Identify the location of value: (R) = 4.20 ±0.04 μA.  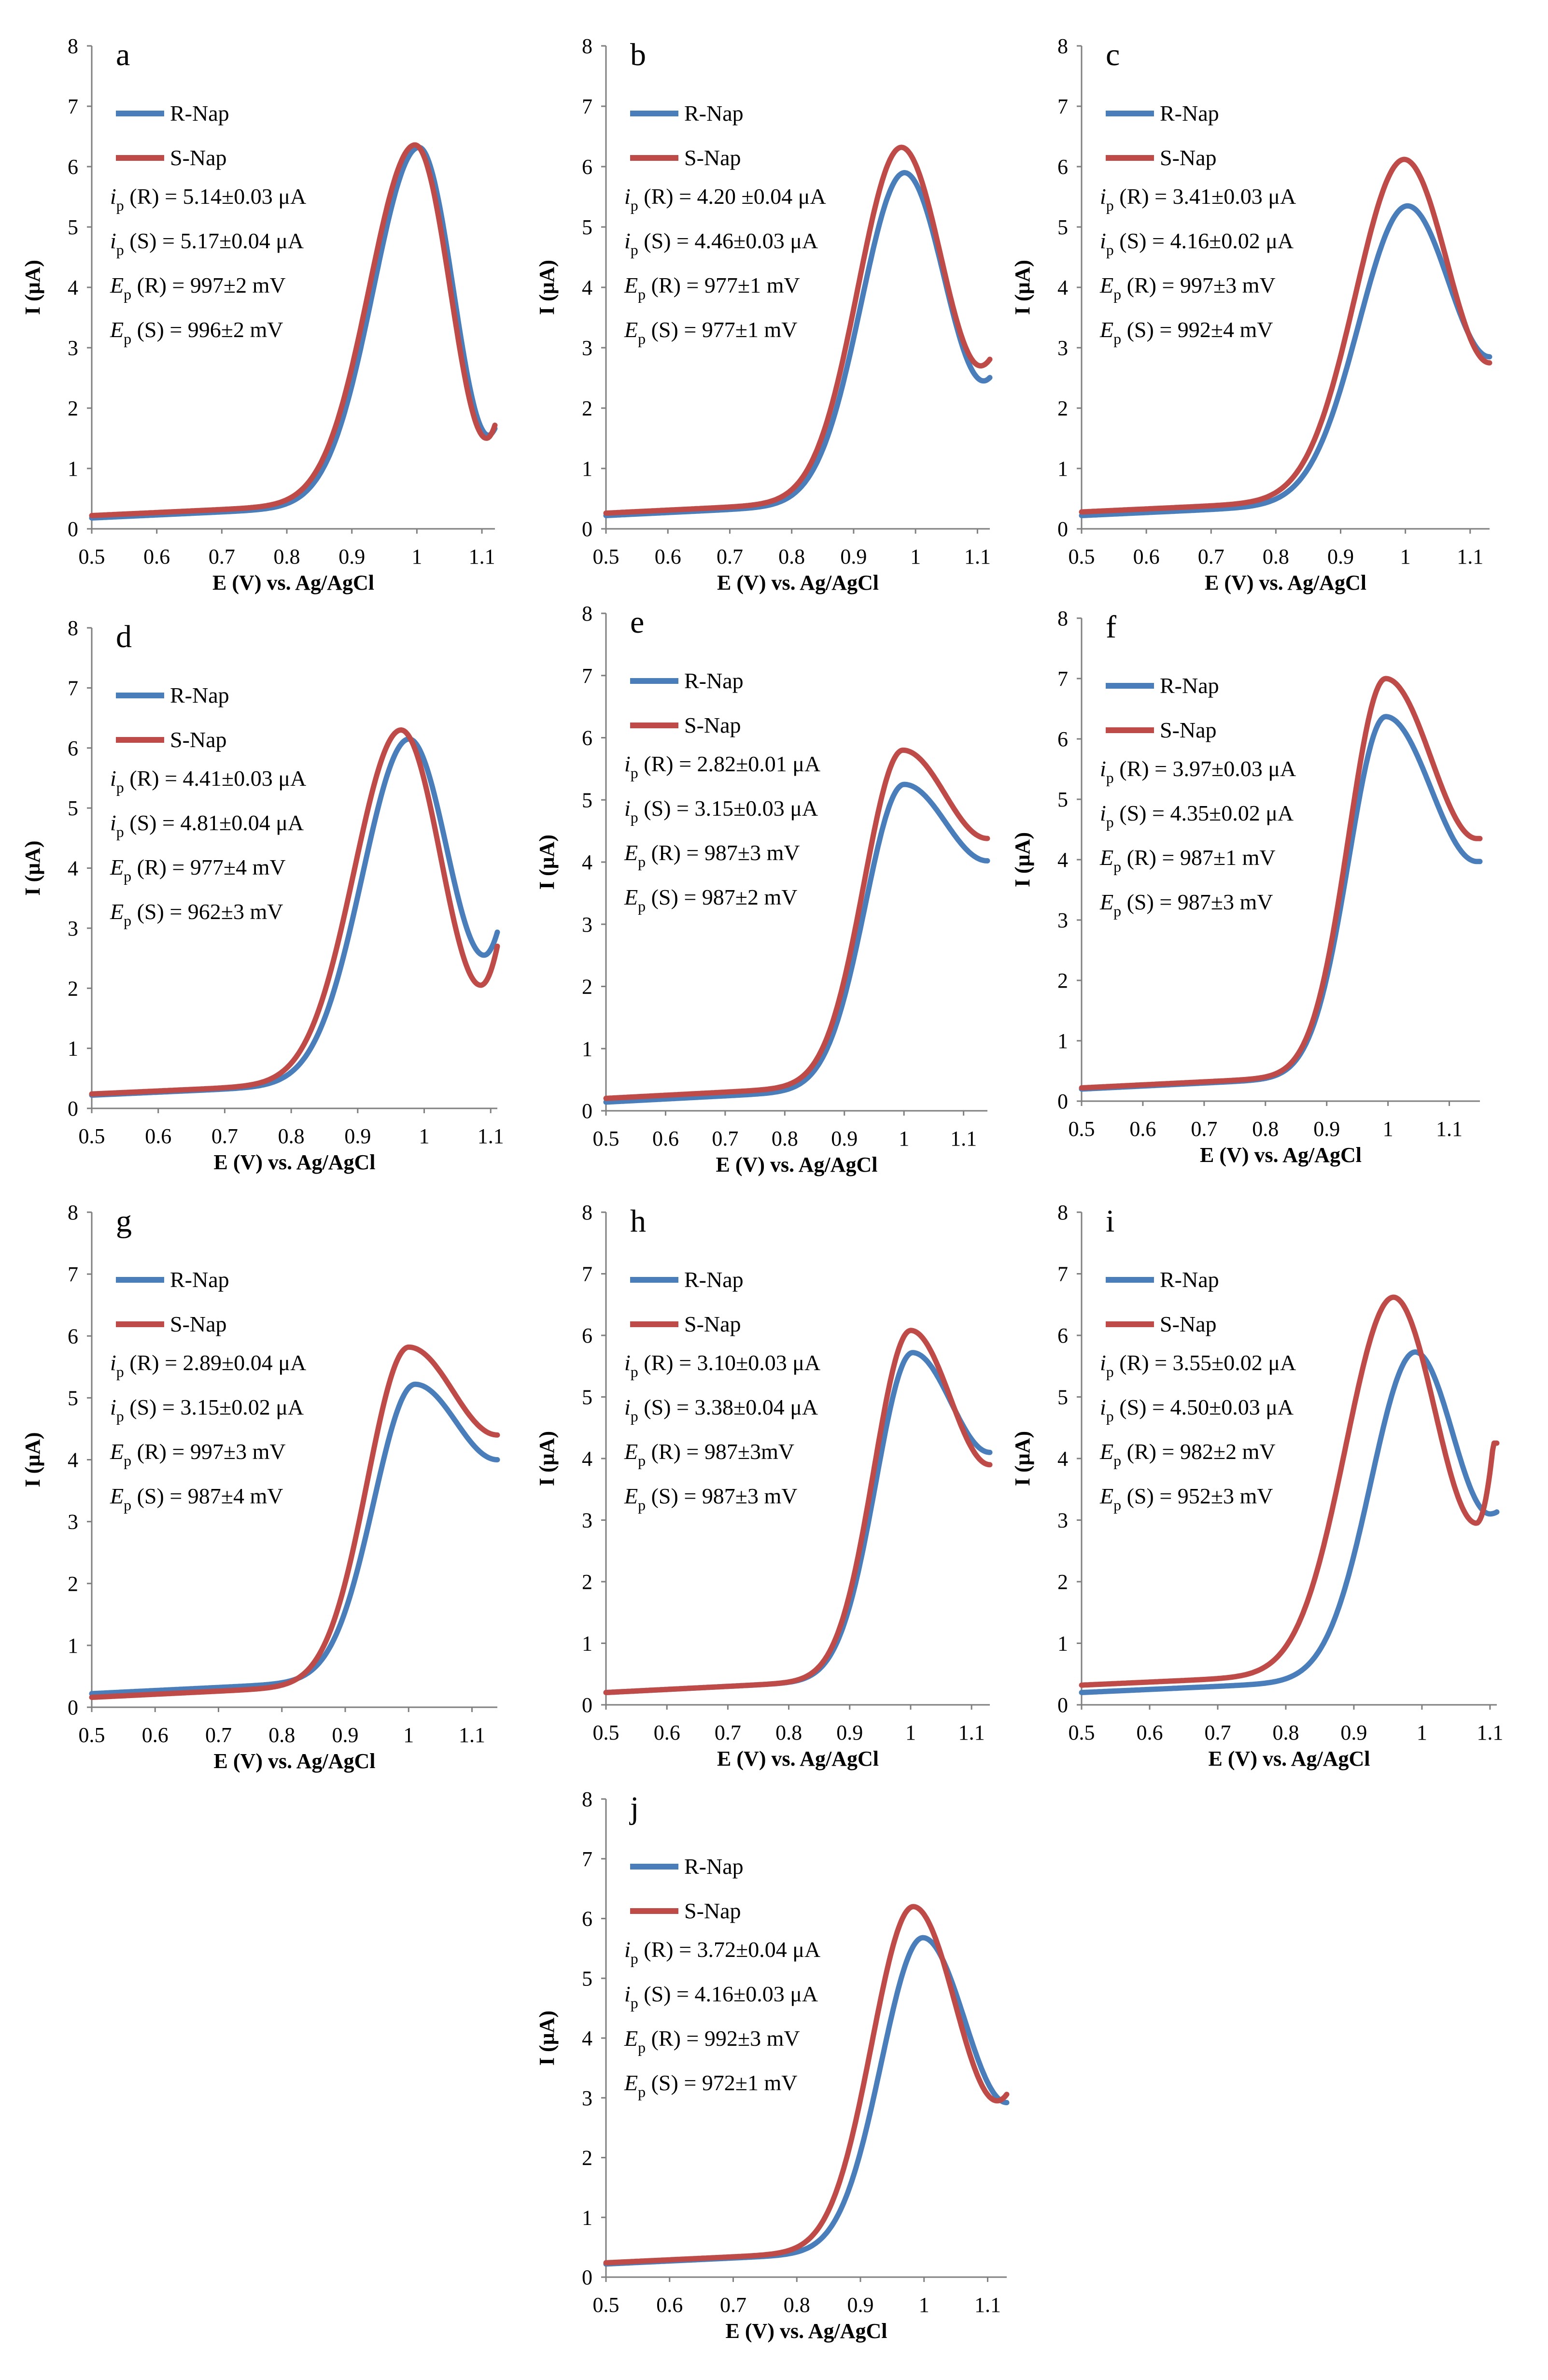
(732, 197).